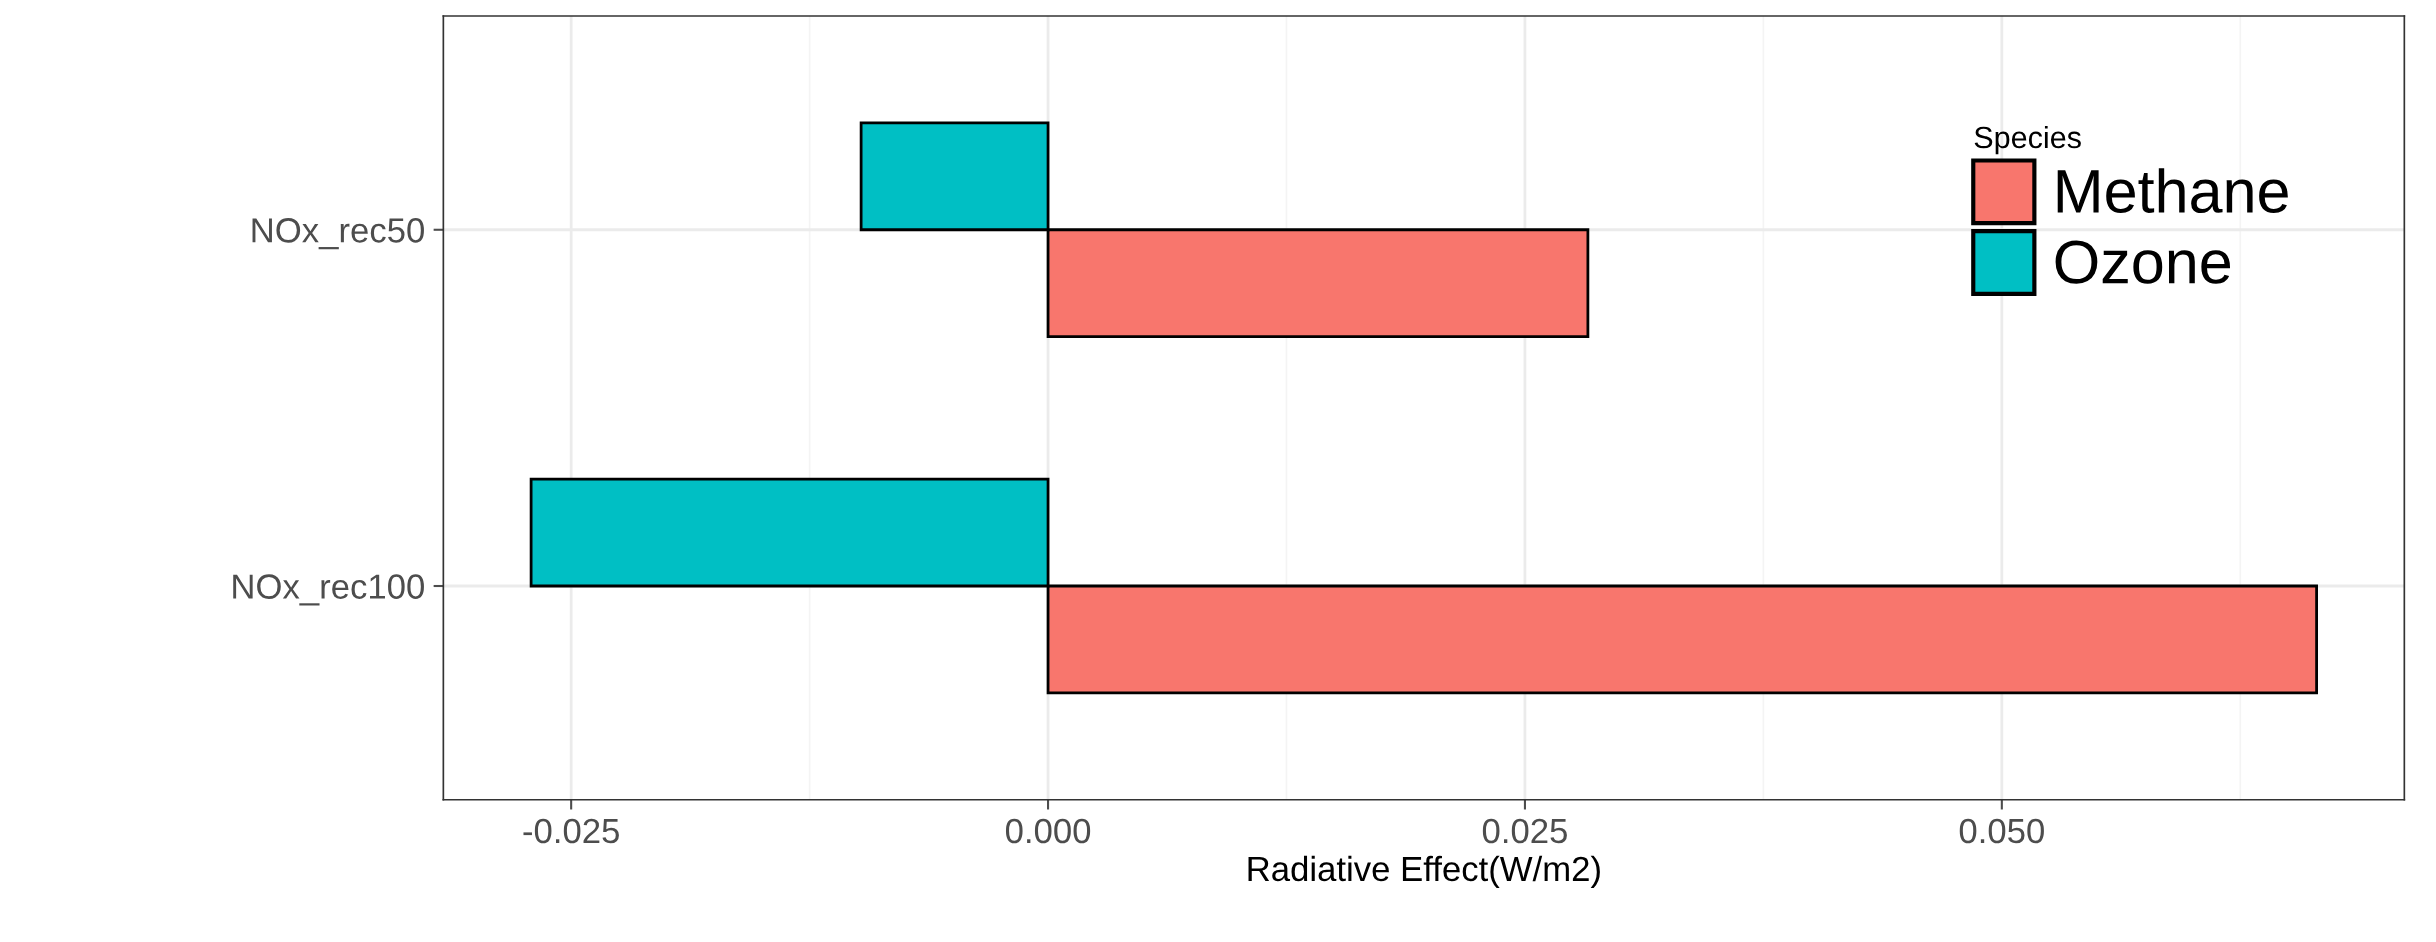 The width and height of the screenshot is (2436, 942). I want to click on y-tick-label: NOx_rec50, so click(338, 234).